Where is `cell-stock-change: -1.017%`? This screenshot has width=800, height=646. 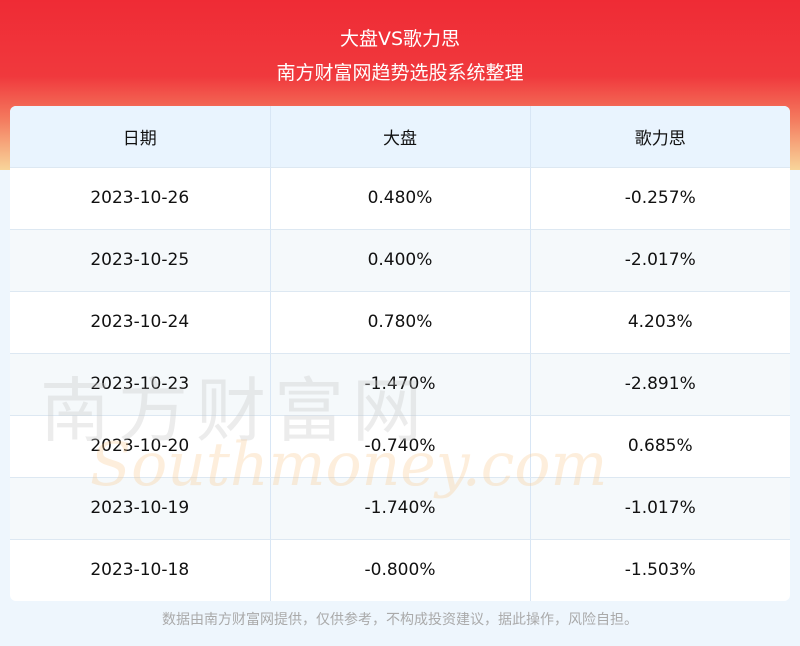
cell-stock-change: -1.017% is located at coordinates (660, 508).